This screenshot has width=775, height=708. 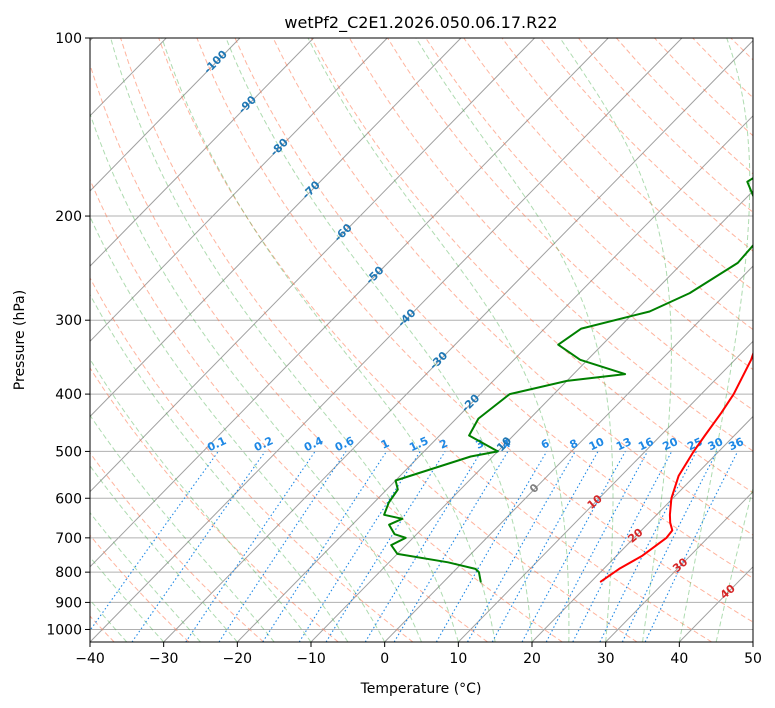 I want to click on y-axis-ticks: 100 200 300 400 500 600 700 800 900 1000, so click(x=68, y=334).